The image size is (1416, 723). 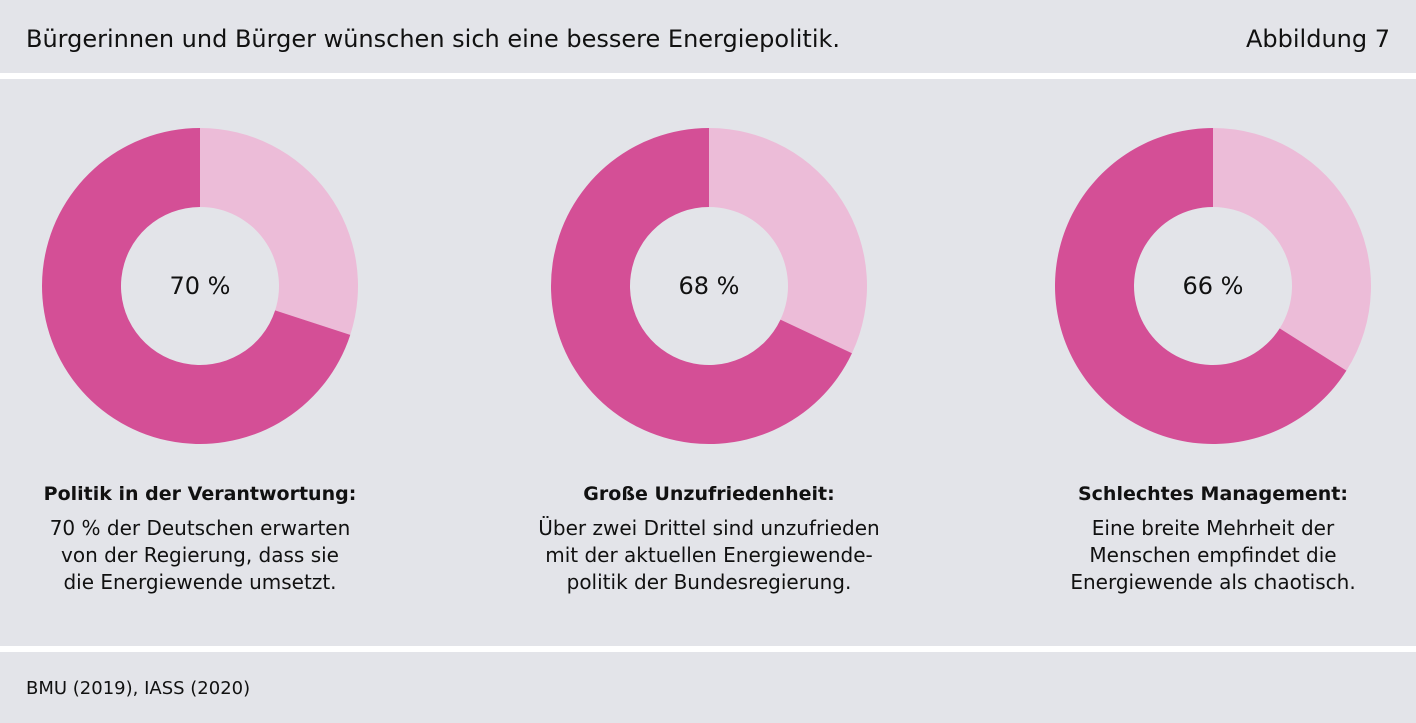 I want to click on figure-number: Abbildung 7, so click(x=1317, y=39).